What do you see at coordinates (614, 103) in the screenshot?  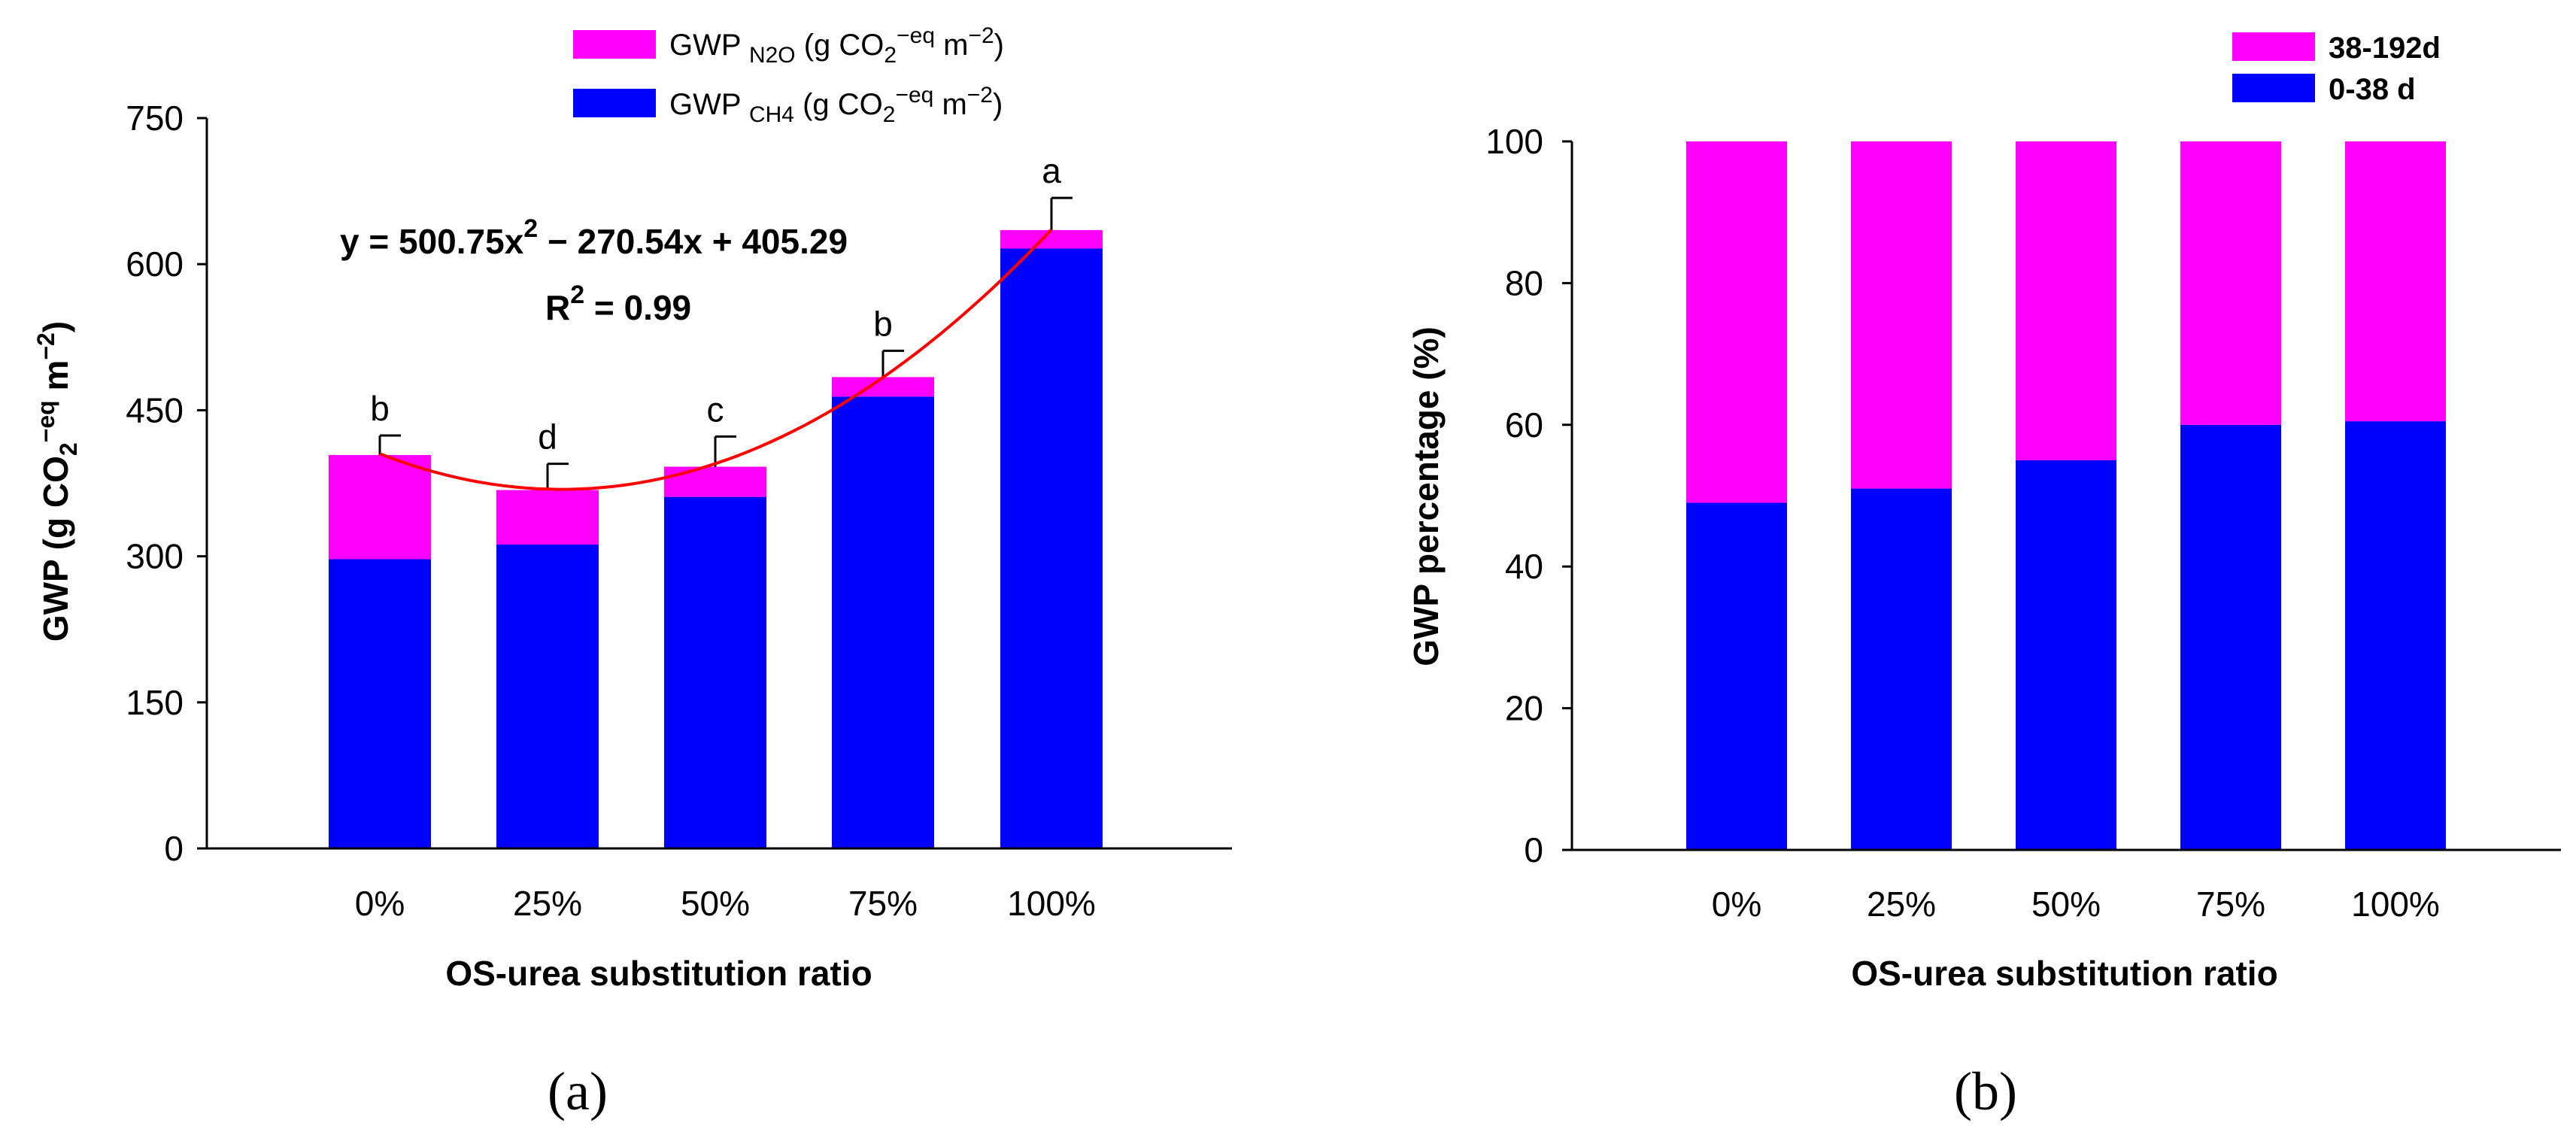 I see `legend-swatch-ch4` at bounding box center [614, 103].